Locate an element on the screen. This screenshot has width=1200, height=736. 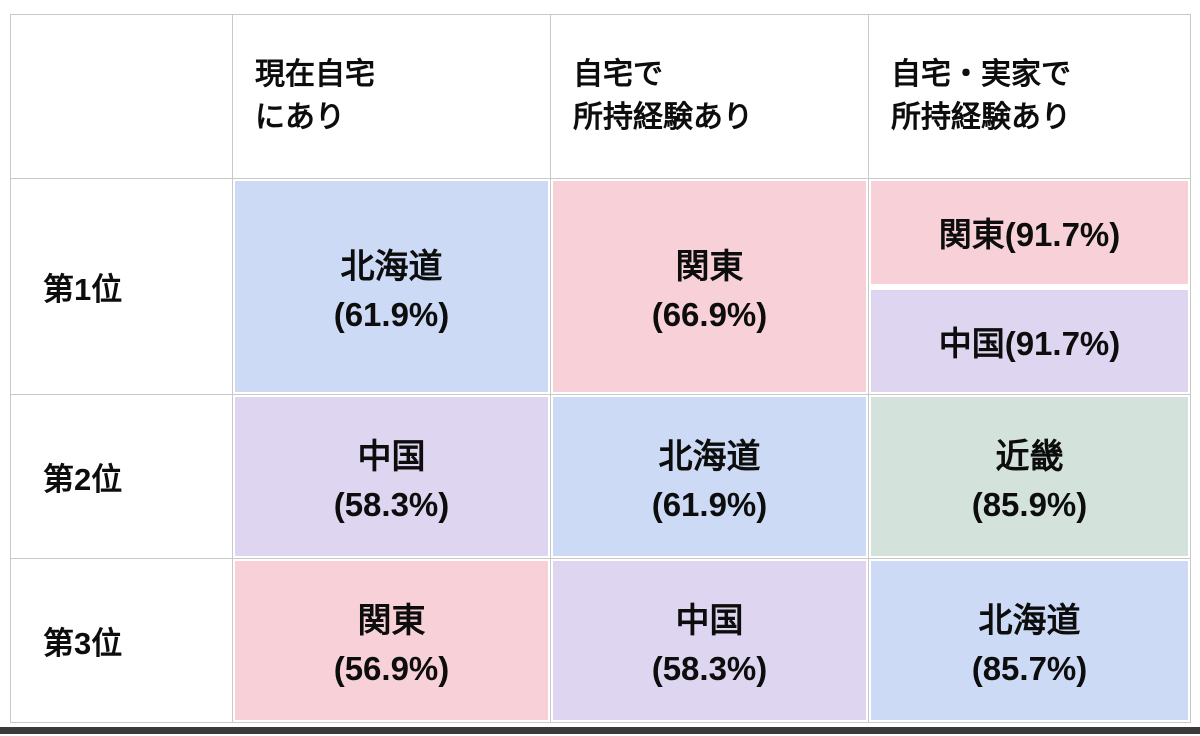
header-col-owned-at-home: 自宅で 所持経験あり is located at coordinates (710, 97).